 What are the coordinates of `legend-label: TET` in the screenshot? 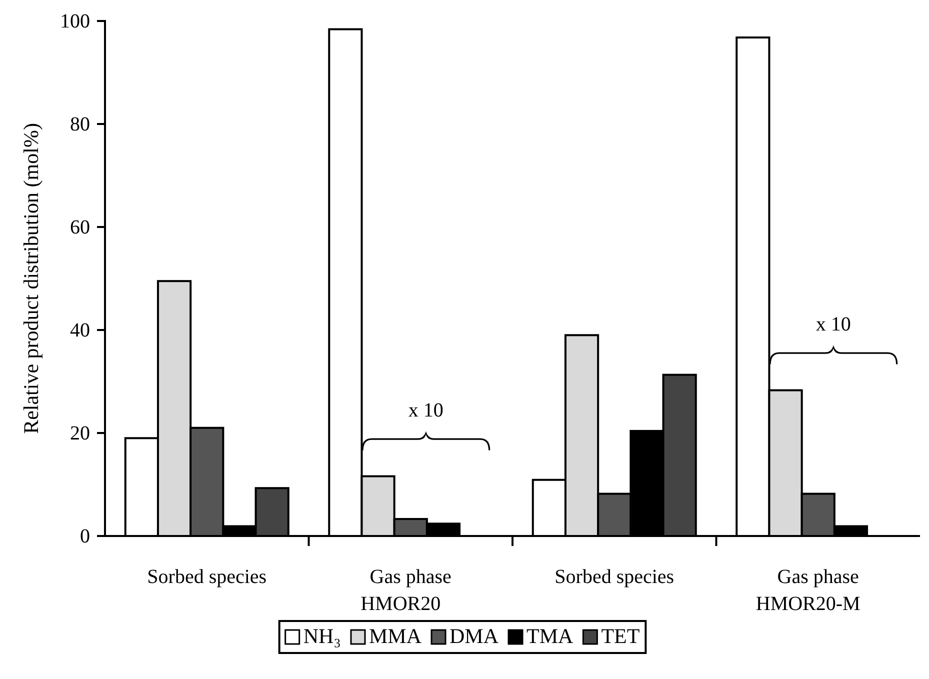 It's located at (620, 636).